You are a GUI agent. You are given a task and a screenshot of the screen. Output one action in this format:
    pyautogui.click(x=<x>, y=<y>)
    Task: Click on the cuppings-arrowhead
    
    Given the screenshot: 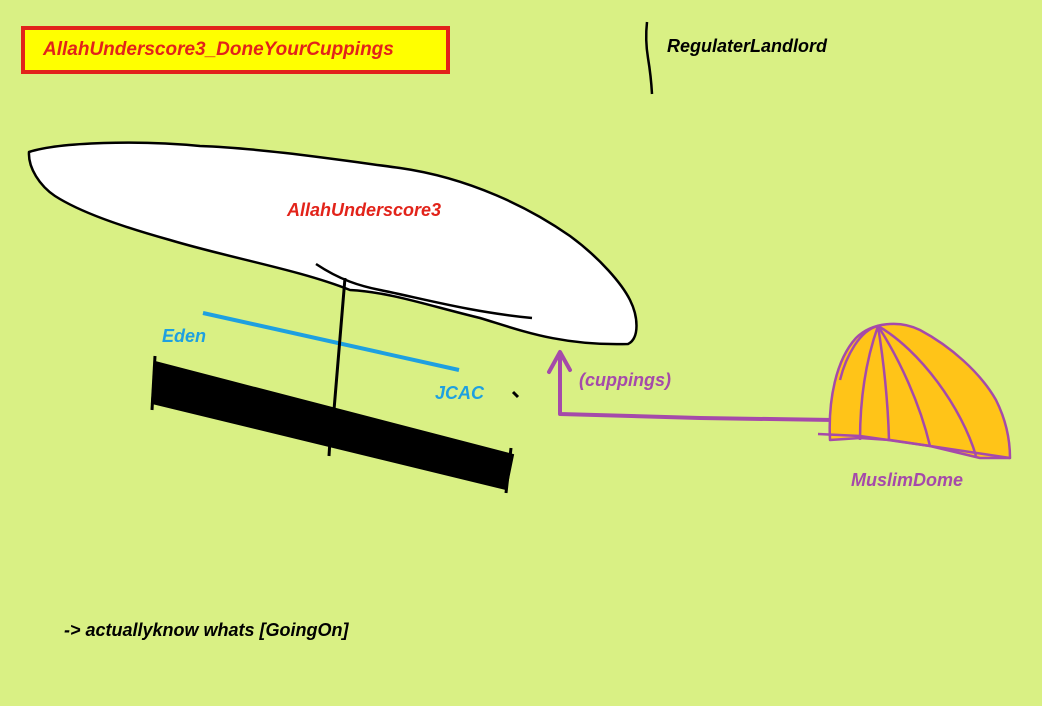 What is the action you would take?
    pyautogui.click(x=559, y=362)
    